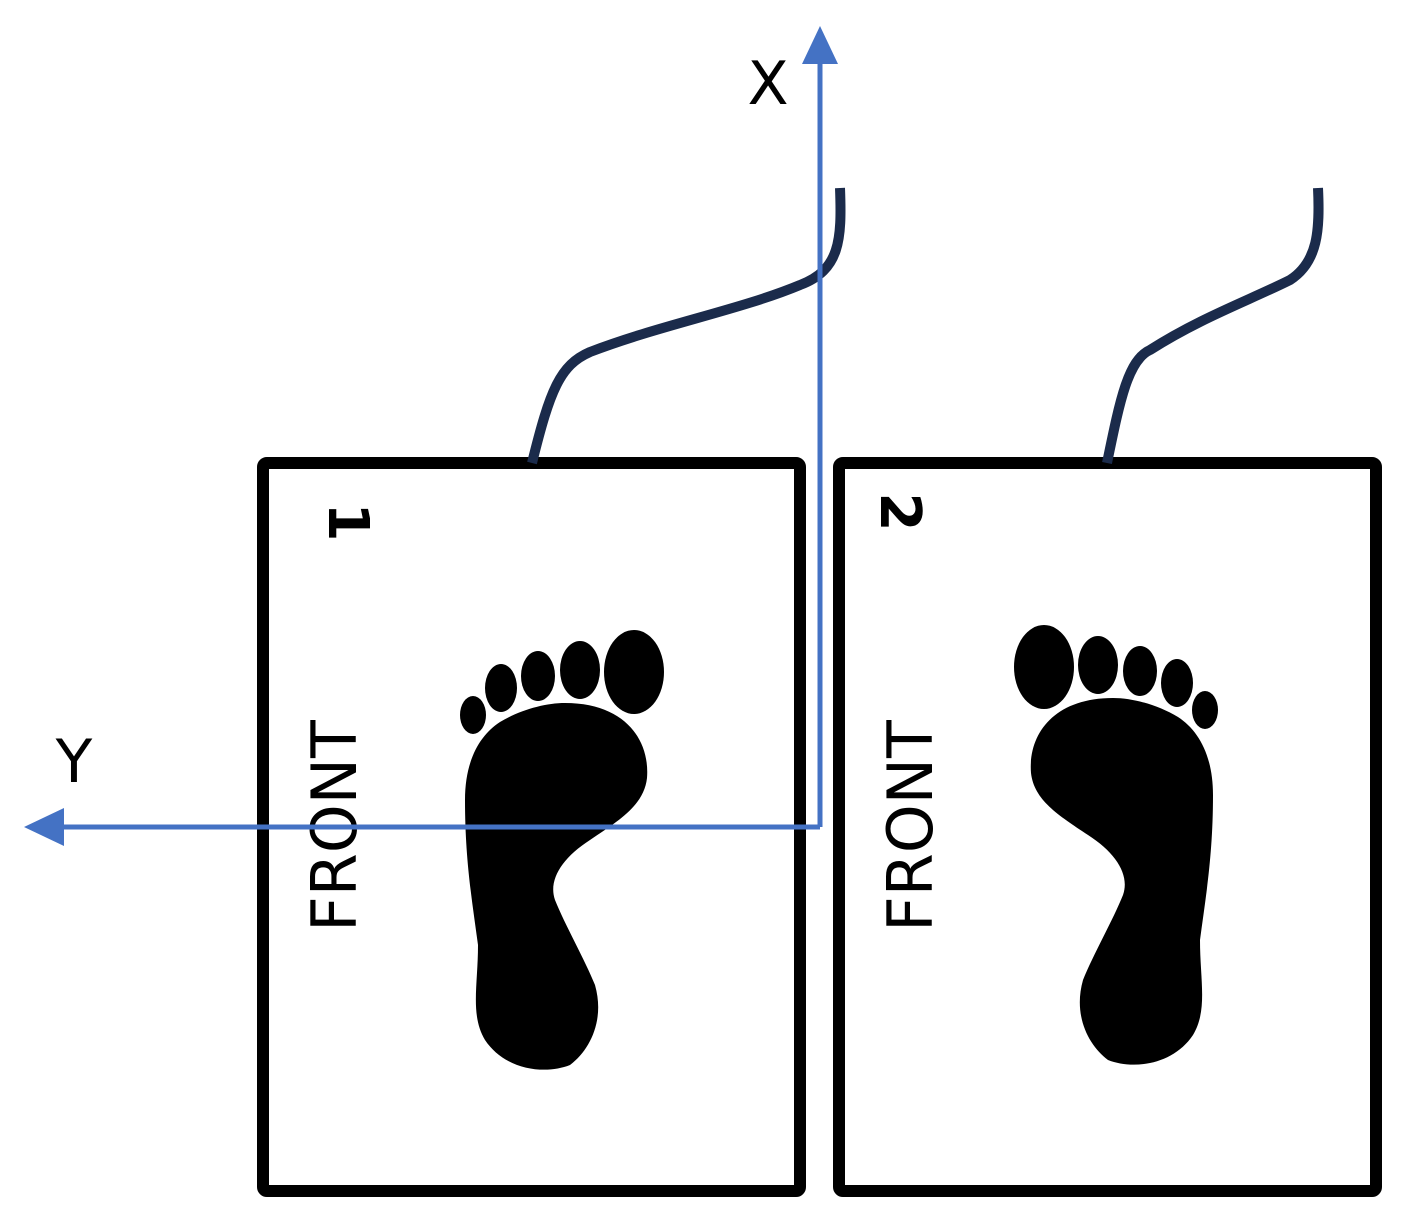 This screenshot has width=1407, height=1217. I want to click on plate-2-front-label: FRONT, so click(910, 825).